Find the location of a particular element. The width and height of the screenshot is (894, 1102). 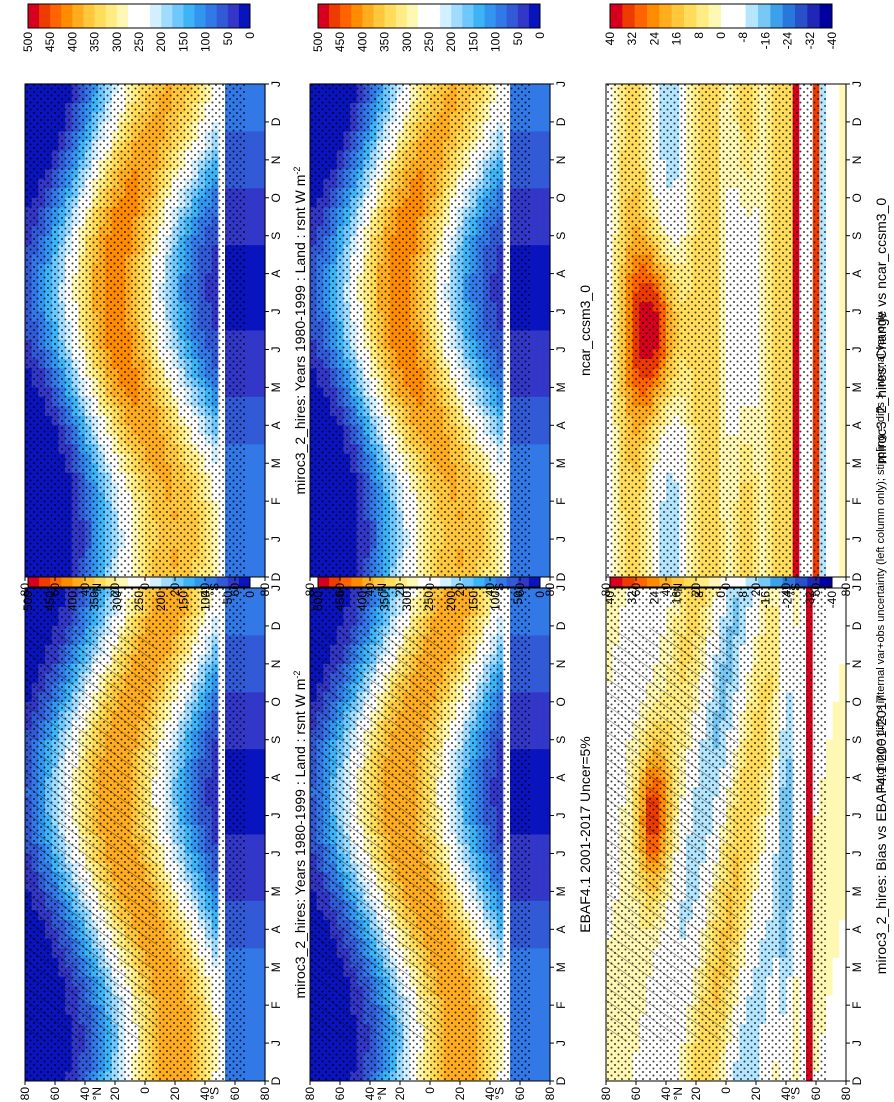

colorbar-label: 50 is located at coordinates (228, 39).